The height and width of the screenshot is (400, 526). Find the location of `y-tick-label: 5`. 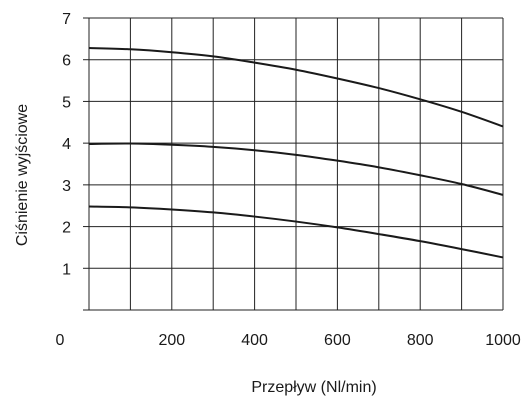

y-tick-label: 5 is located at coordinates (66, 102).